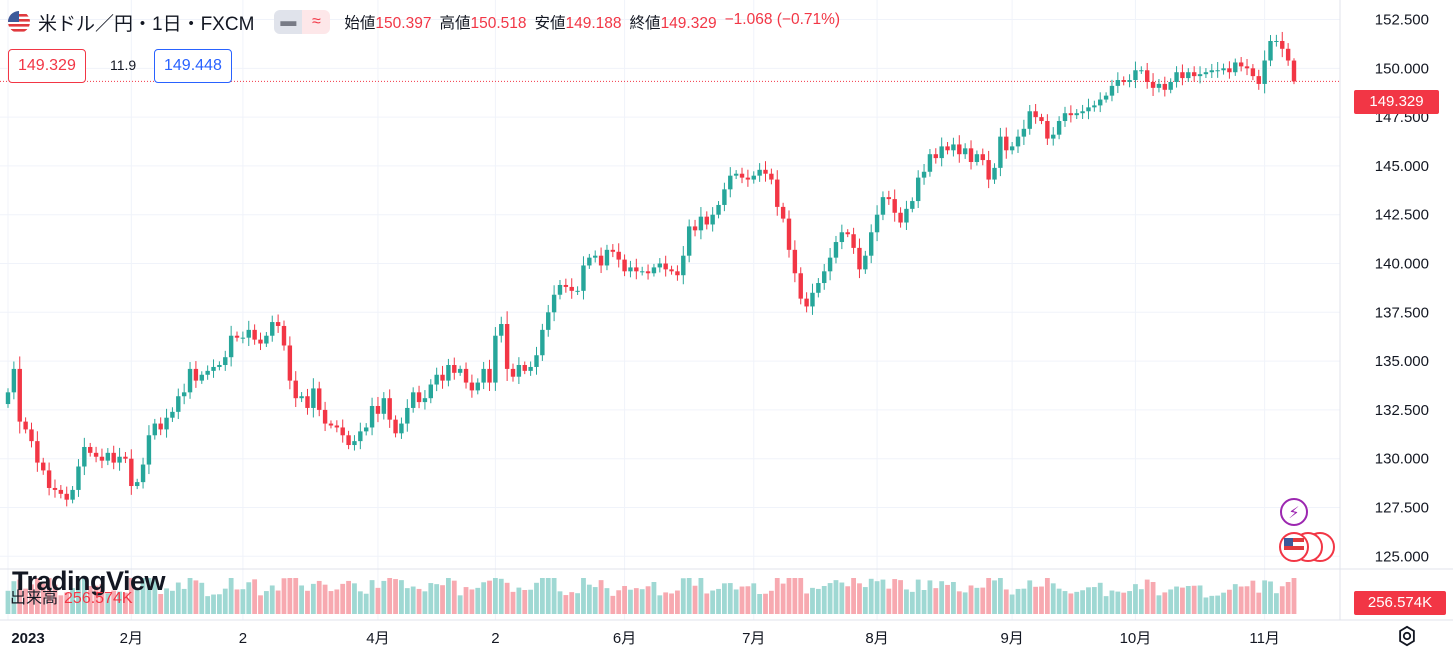 This screenshot has width=1453, height=651. Describe the element at coordinates (1288, 542) in the screenshot. I see `flag-canton` at that location.